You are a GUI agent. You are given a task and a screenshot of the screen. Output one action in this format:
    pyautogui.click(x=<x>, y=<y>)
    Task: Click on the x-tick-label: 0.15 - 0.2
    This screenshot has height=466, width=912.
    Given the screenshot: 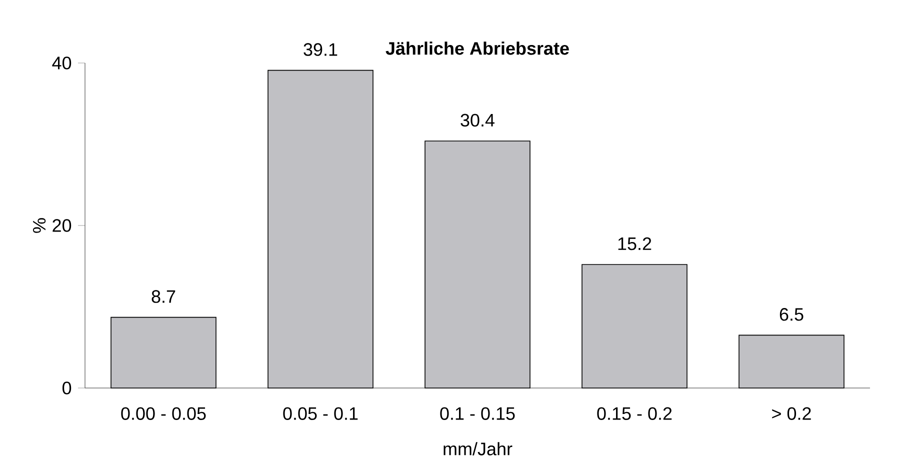 What is the action you would take?
    pyautogui.click(x=634, y=413)
    